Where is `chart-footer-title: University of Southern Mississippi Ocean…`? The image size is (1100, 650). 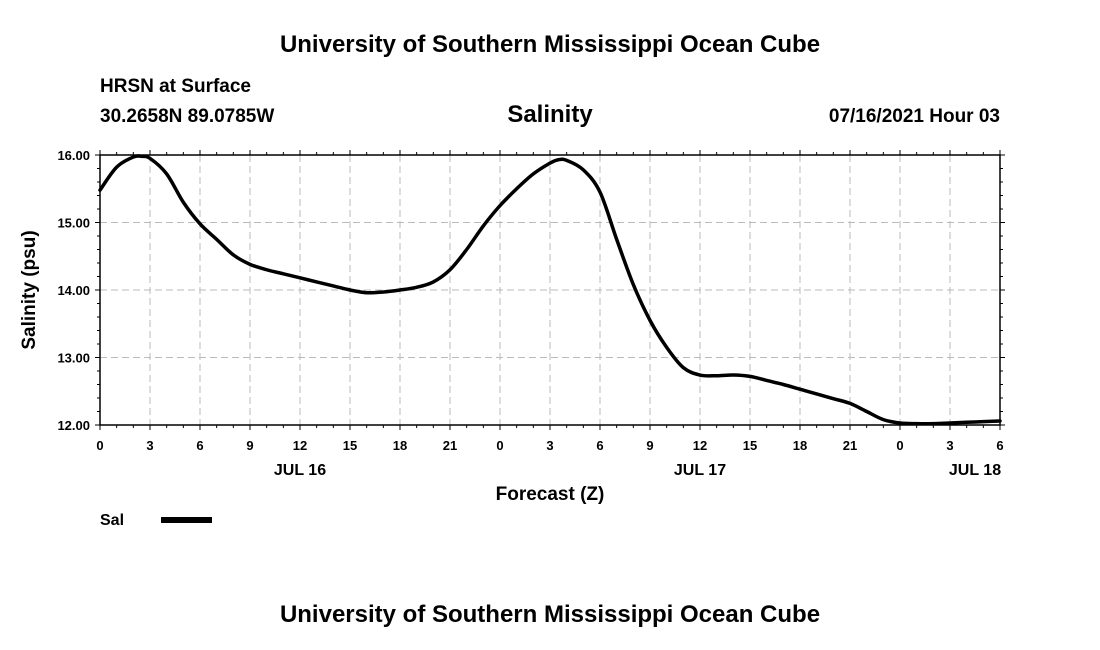
chart-footer-title: University of Southern Mississippi Ocean… is located at coordinates (550, 614).